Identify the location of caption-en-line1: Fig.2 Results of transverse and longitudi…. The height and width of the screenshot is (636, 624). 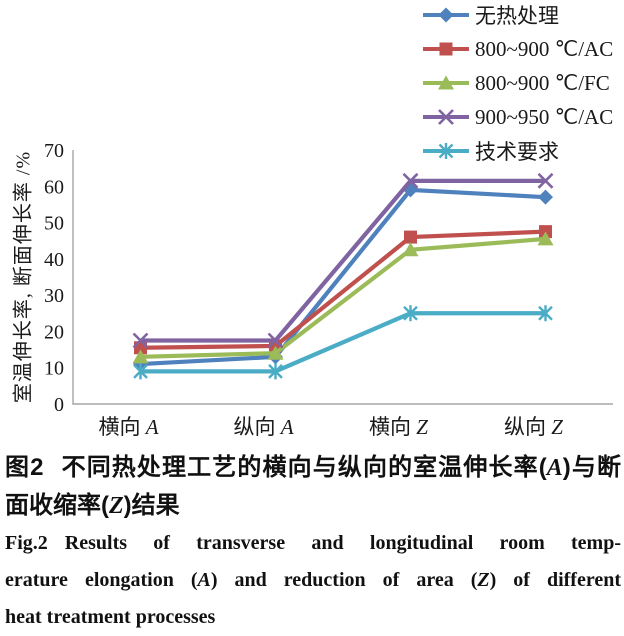
(313, 543).